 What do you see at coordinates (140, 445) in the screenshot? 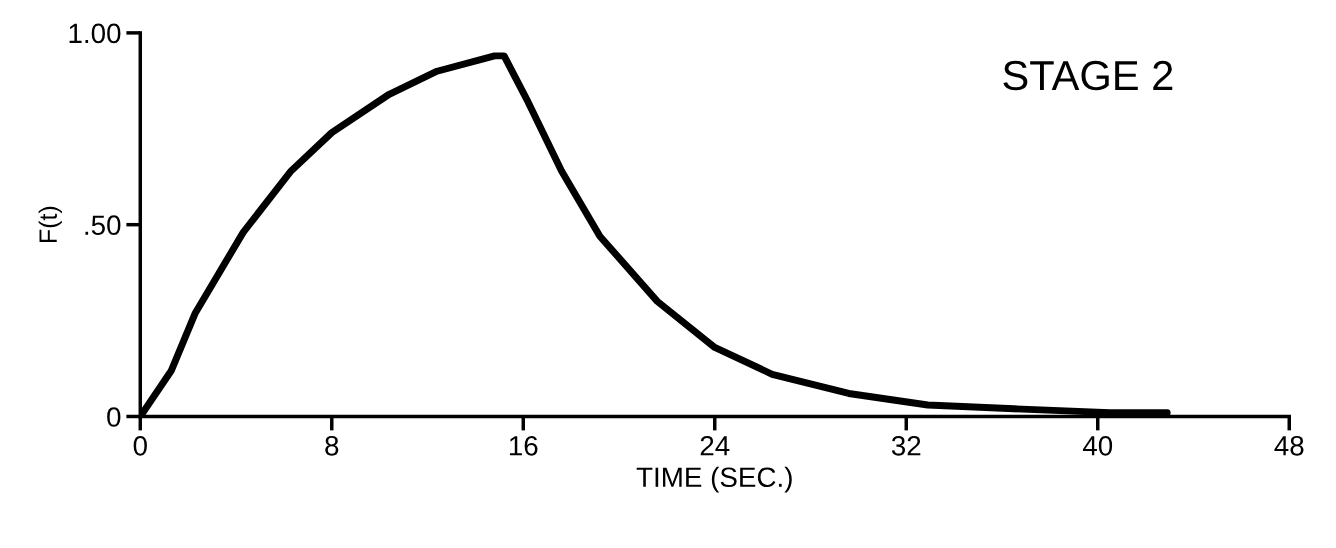
I see `x-tick-label: 0` at bounding box center [140, 445].